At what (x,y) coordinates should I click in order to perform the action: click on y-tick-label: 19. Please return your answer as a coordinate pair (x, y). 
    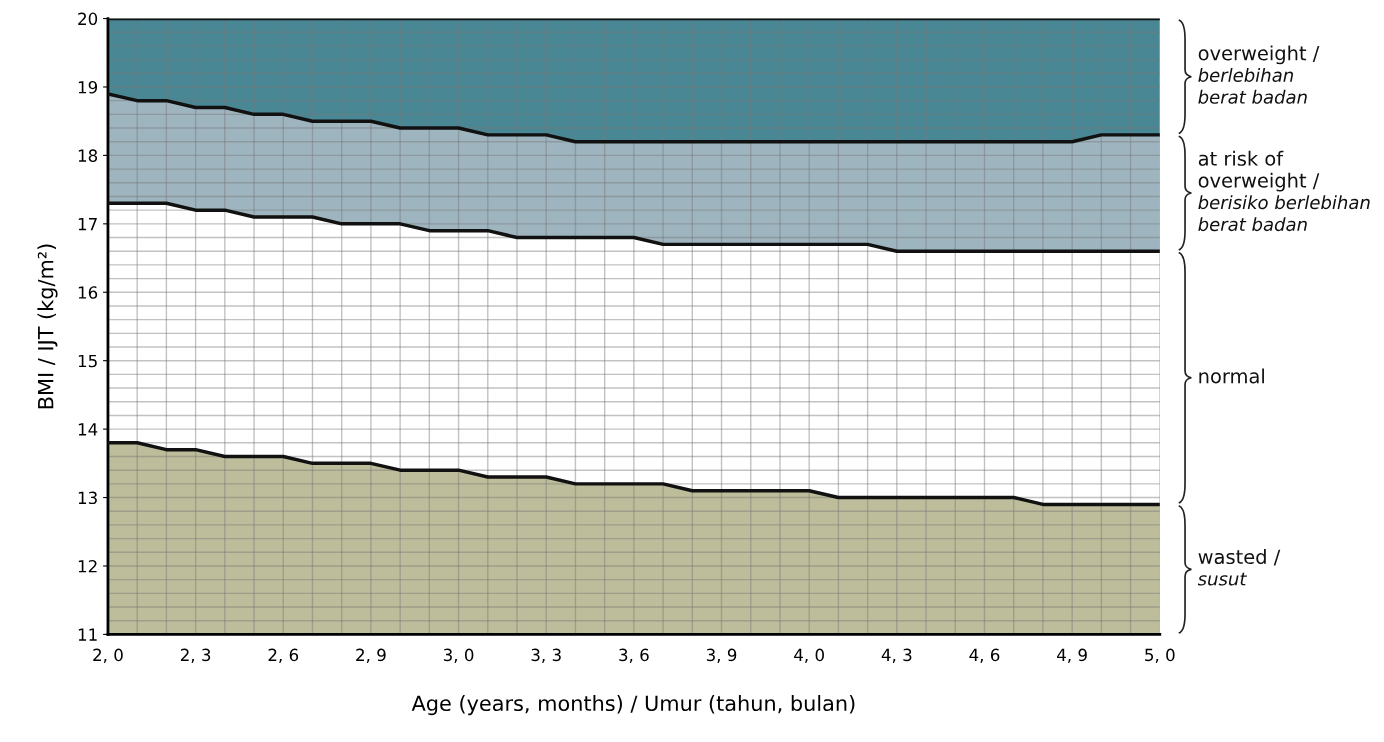
    Looking at the image, I should click on (88, 87).